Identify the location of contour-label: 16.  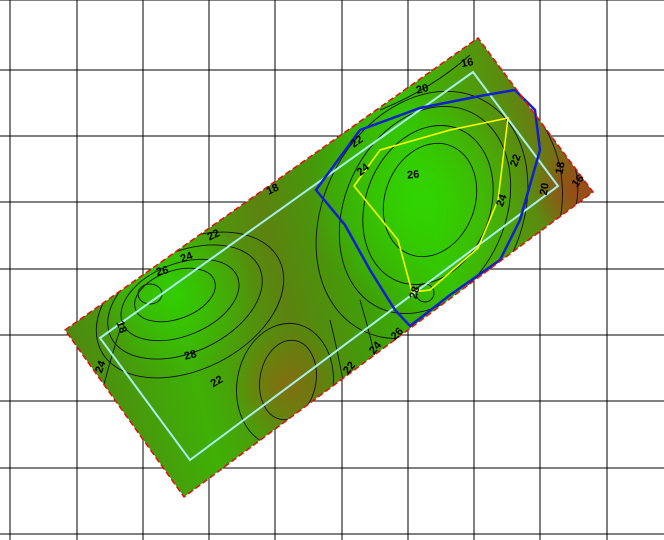
(467, 63).